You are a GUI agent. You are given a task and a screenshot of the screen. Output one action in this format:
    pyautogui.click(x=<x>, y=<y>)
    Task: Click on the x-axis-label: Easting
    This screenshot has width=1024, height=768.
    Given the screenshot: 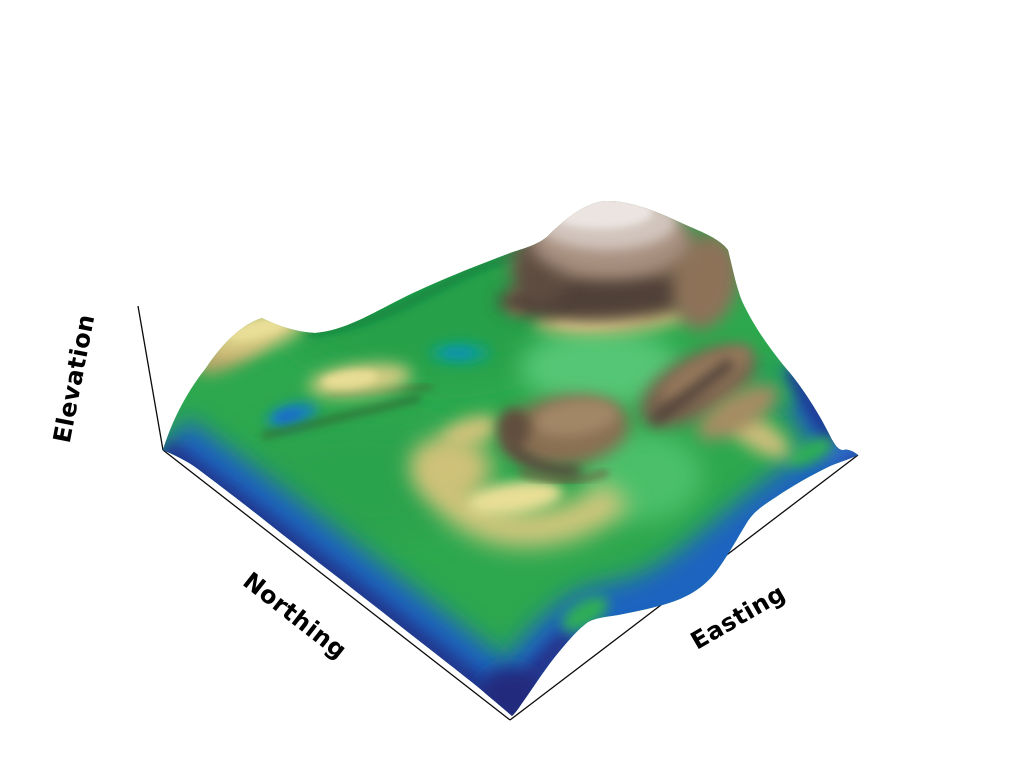 What is the action you would take?
    pyautogui.click(x=738, y=617)
    